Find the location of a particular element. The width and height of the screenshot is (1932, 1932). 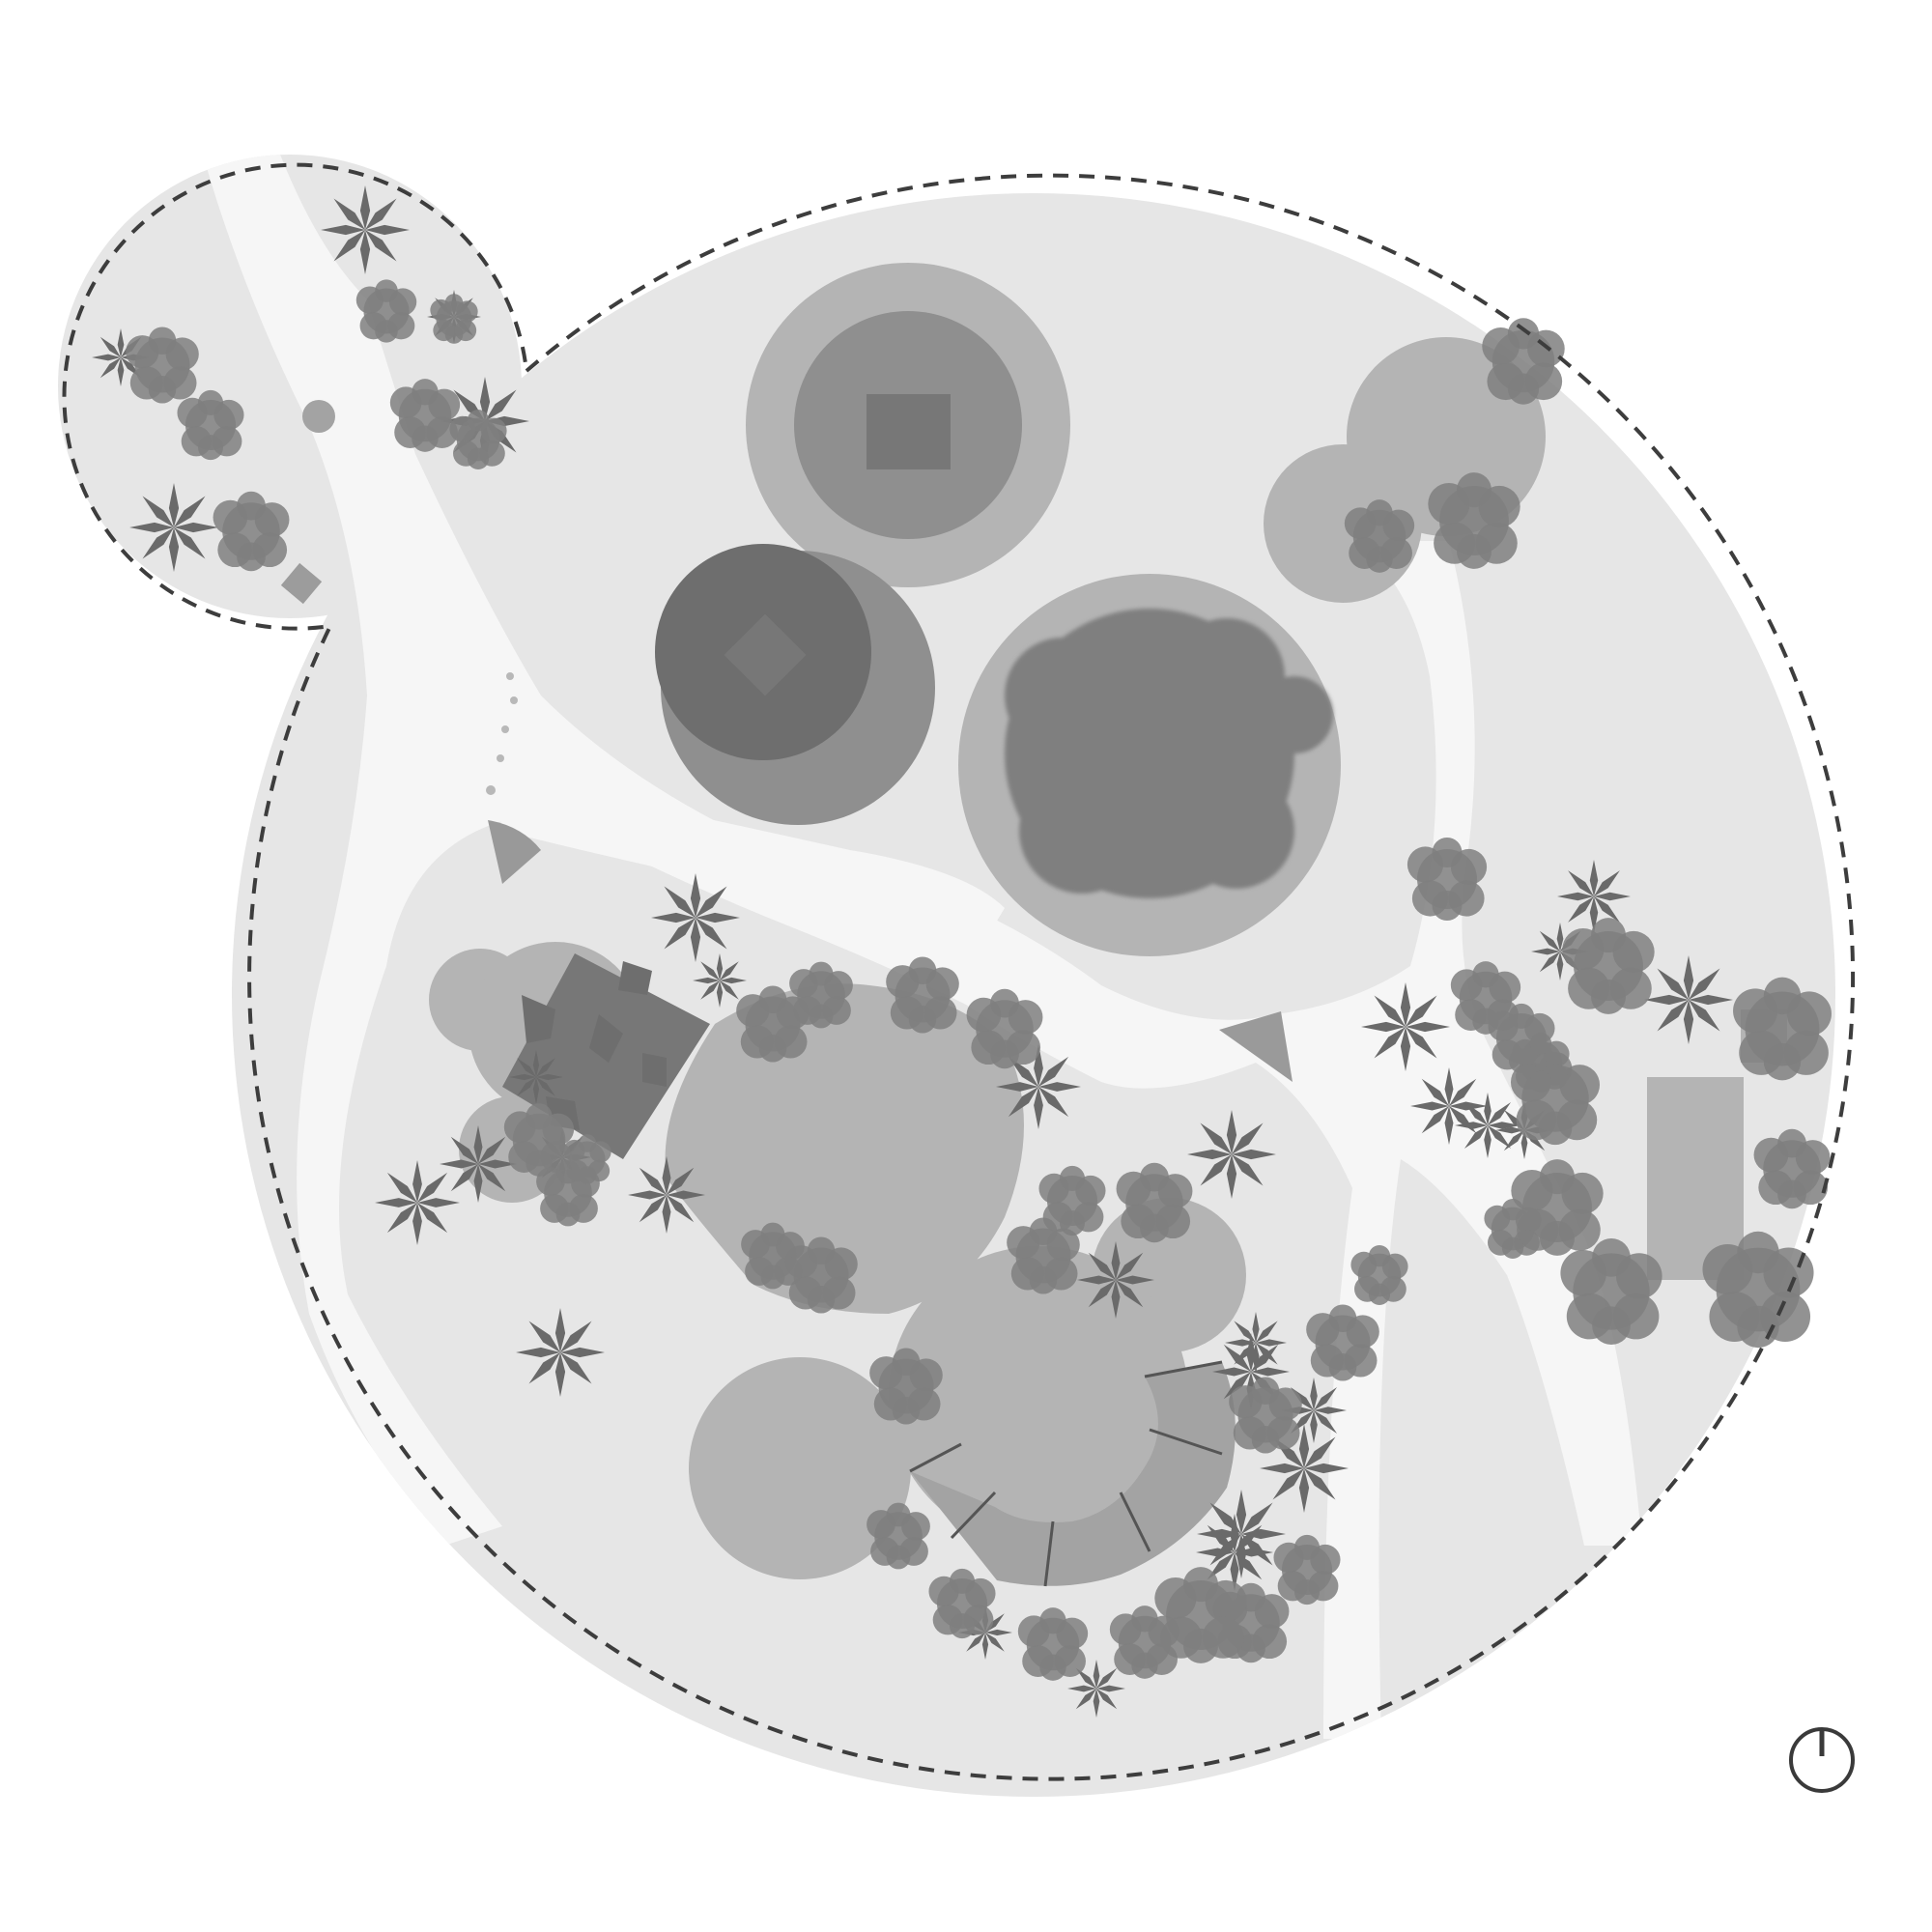

pavilion-circle-north is located at coordinates (908, 425).